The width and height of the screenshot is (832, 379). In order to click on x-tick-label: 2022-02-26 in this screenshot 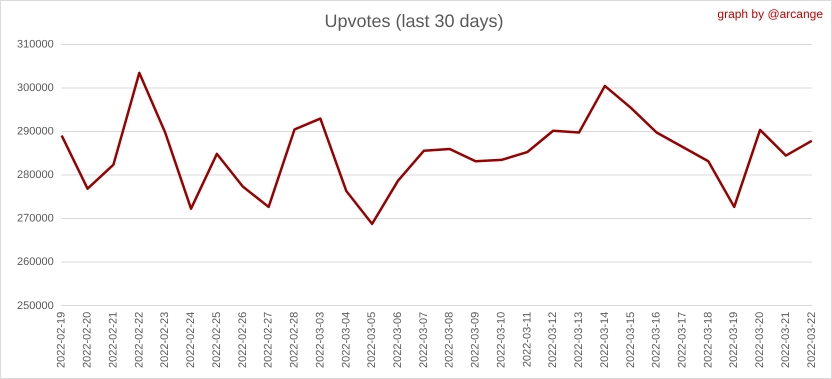, I will do `click(242, 340)`.